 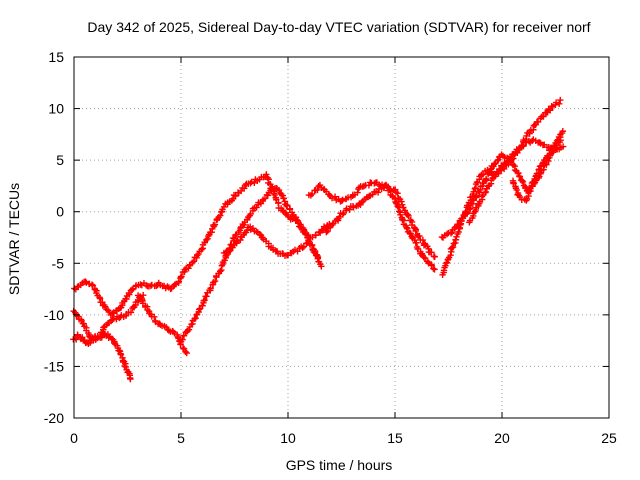 I want to click on y-tick-label: -20, so click(x=54, y=418).